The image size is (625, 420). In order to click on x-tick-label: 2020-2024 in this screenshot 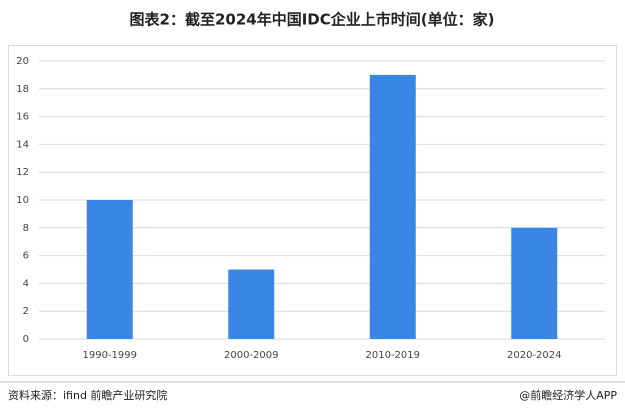, I will do `click(534, 355)`.